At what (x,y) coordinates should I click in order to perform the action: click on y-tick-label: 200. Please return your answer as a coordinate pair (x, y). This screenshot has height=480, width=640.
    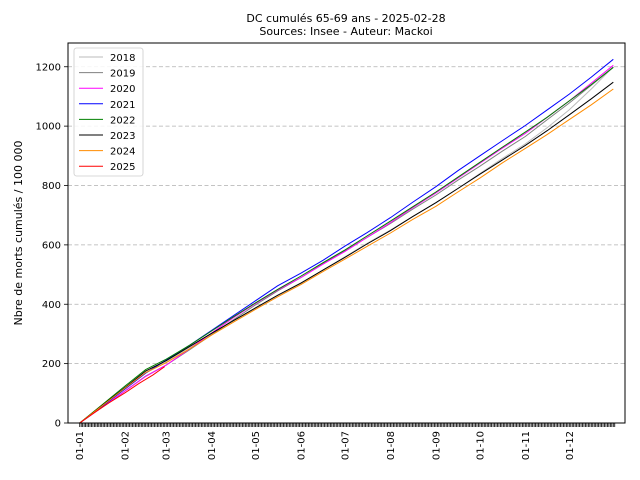
    Looking at the image, I should click on (51, 364).